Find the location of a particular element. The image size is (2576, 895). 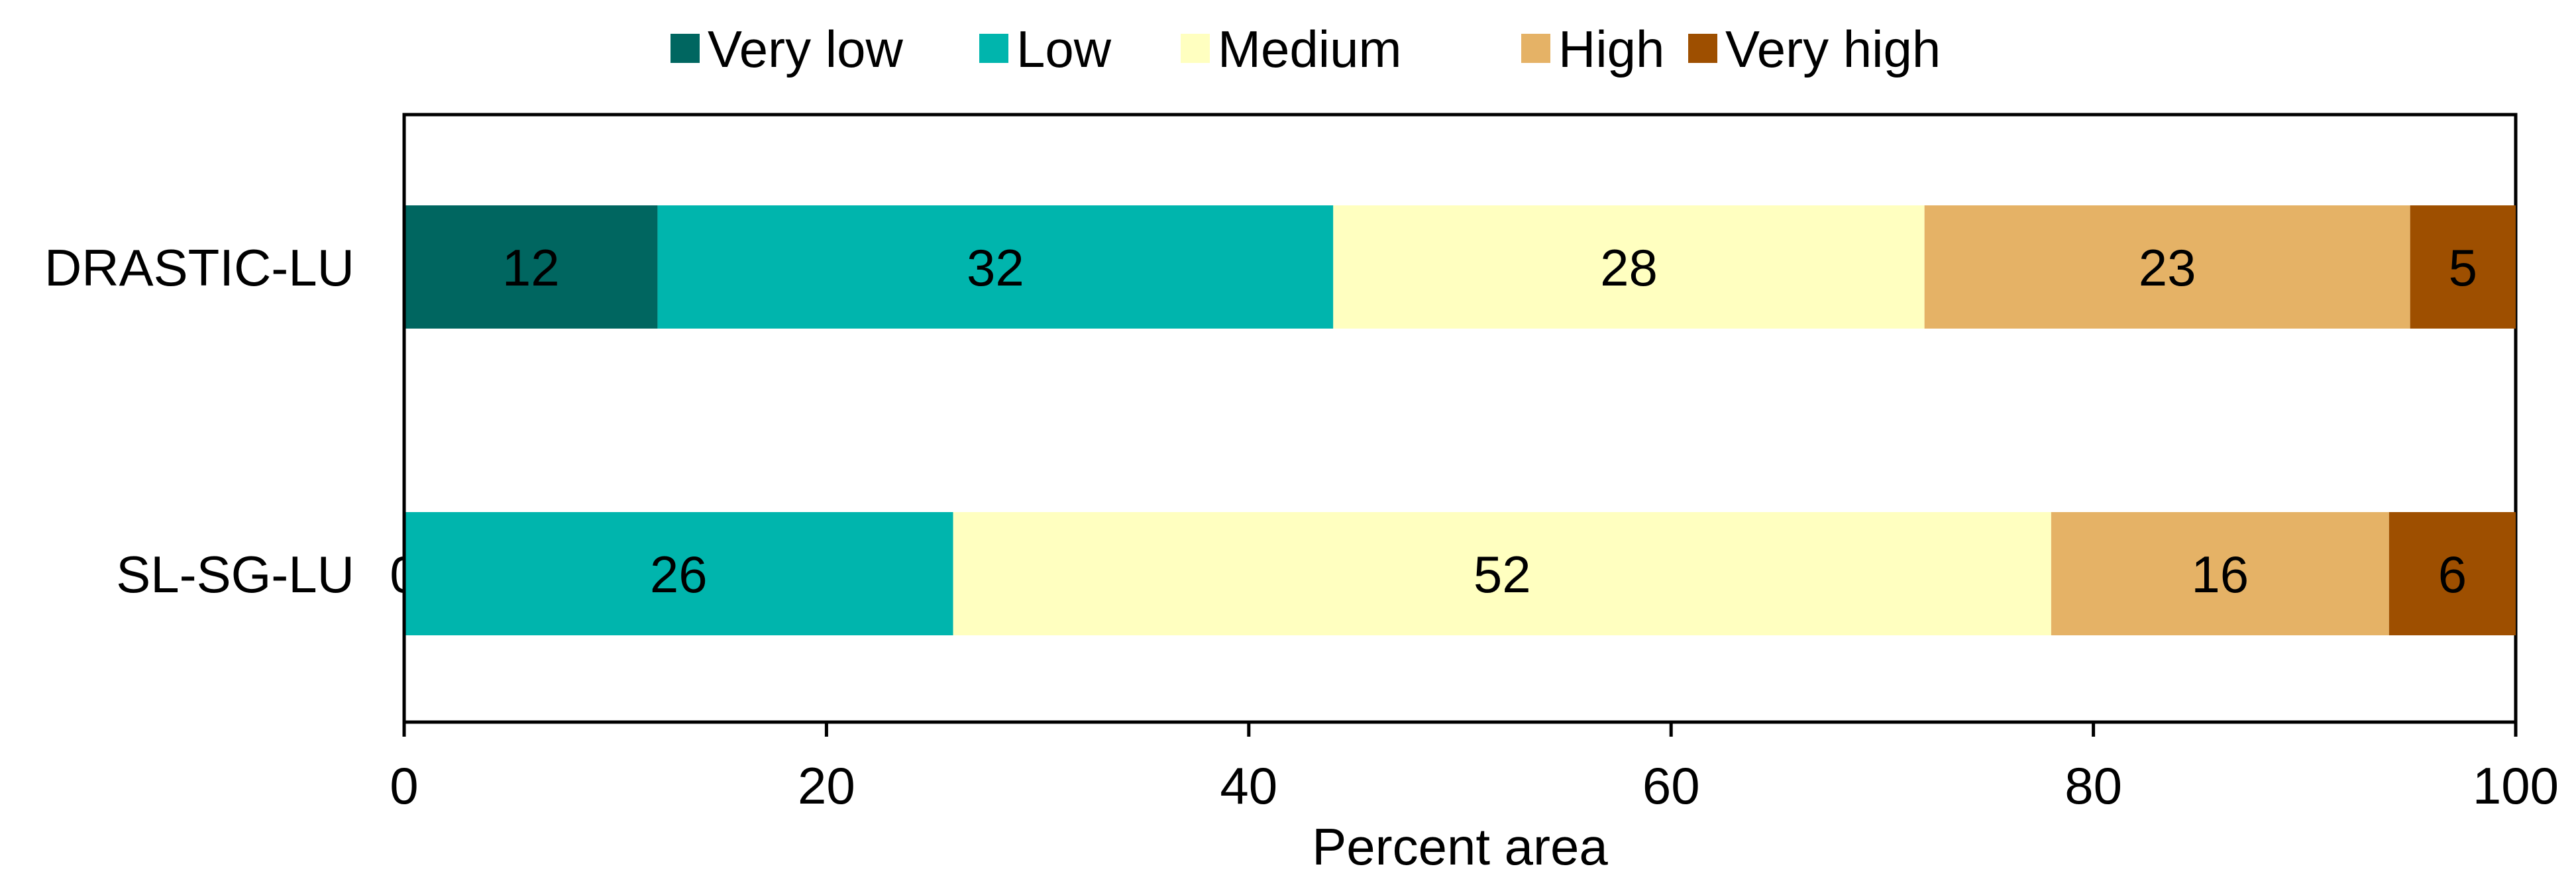

x-tick-label: 80 is located at coordinates (2093, 786).